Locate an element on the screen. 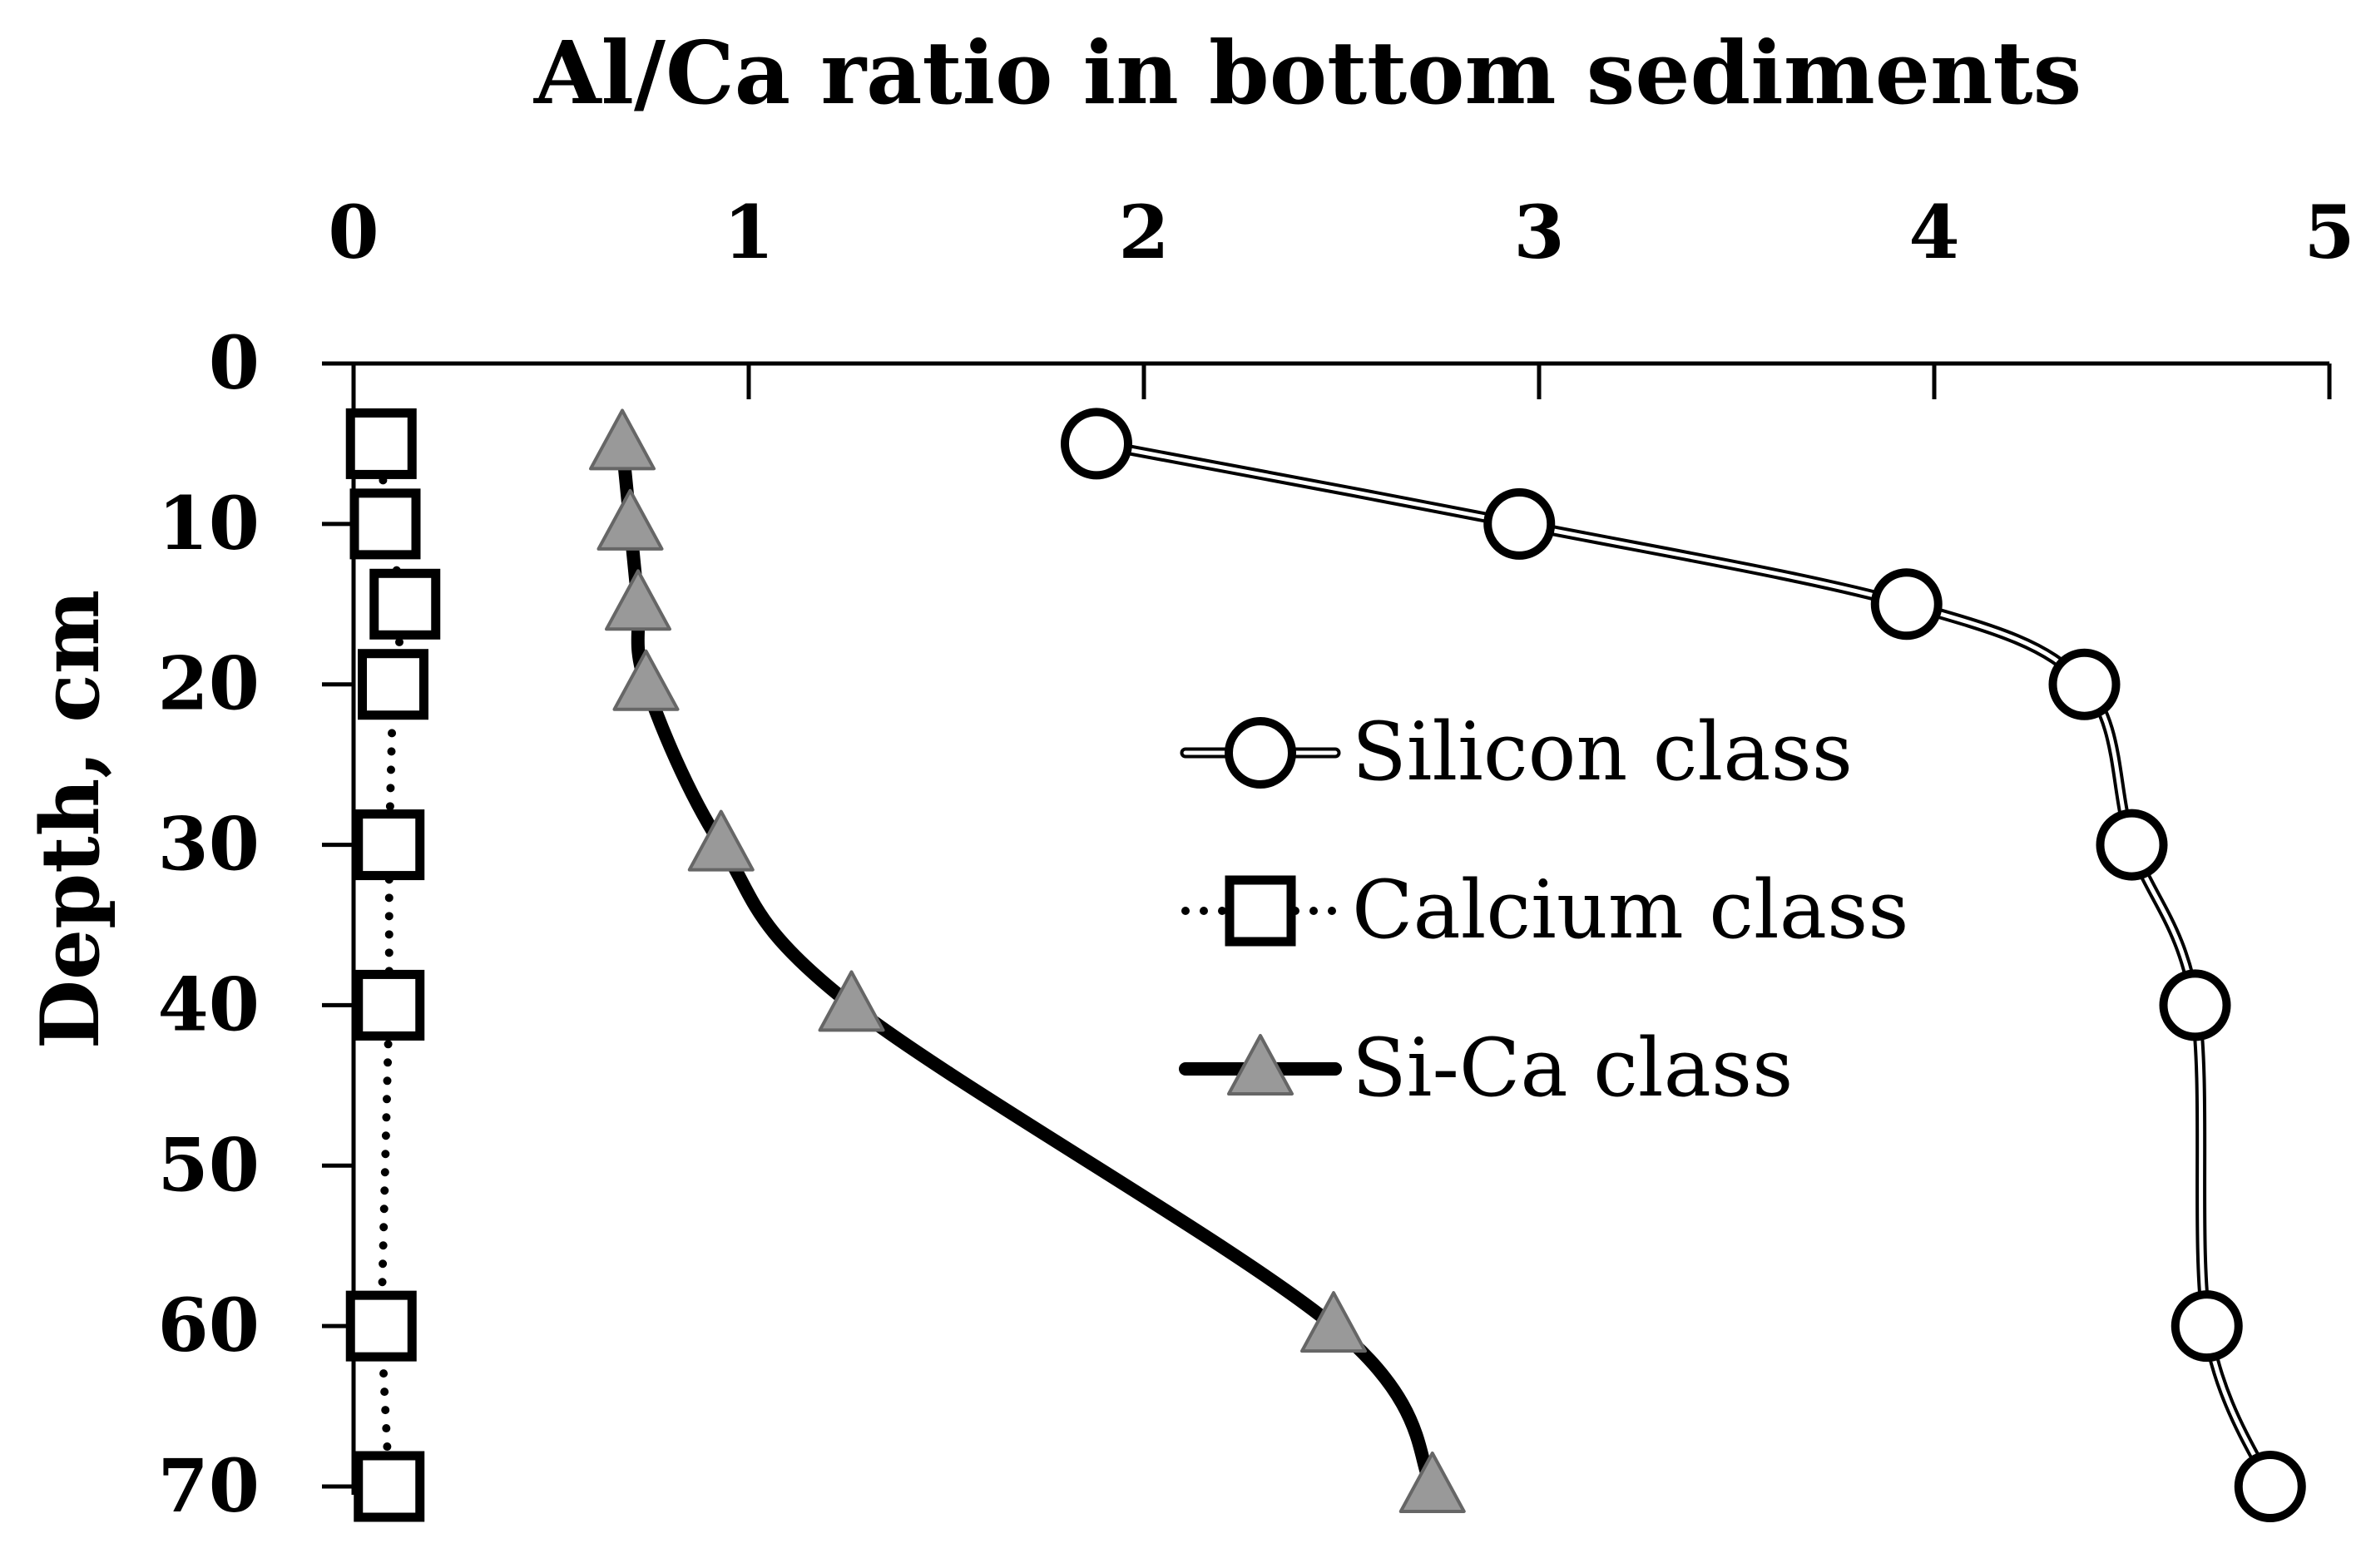 The height and width of the screenshot is (1568, 2376). series-calcium-class is located at coordinates (393, 965).